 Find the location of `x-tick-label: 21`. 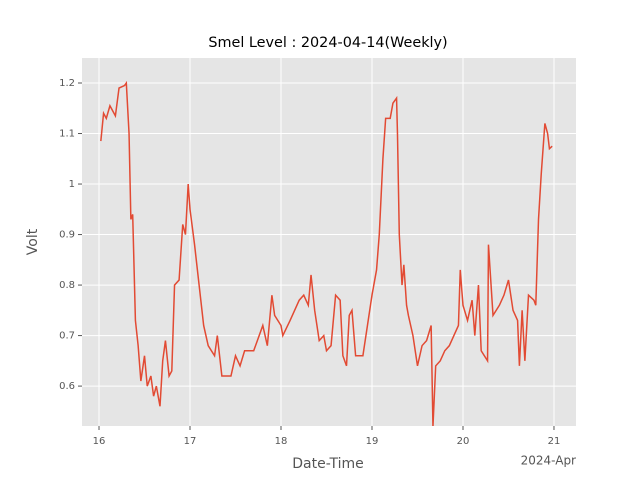

x-tick-label: 21 is located at coordinates (554, 441).